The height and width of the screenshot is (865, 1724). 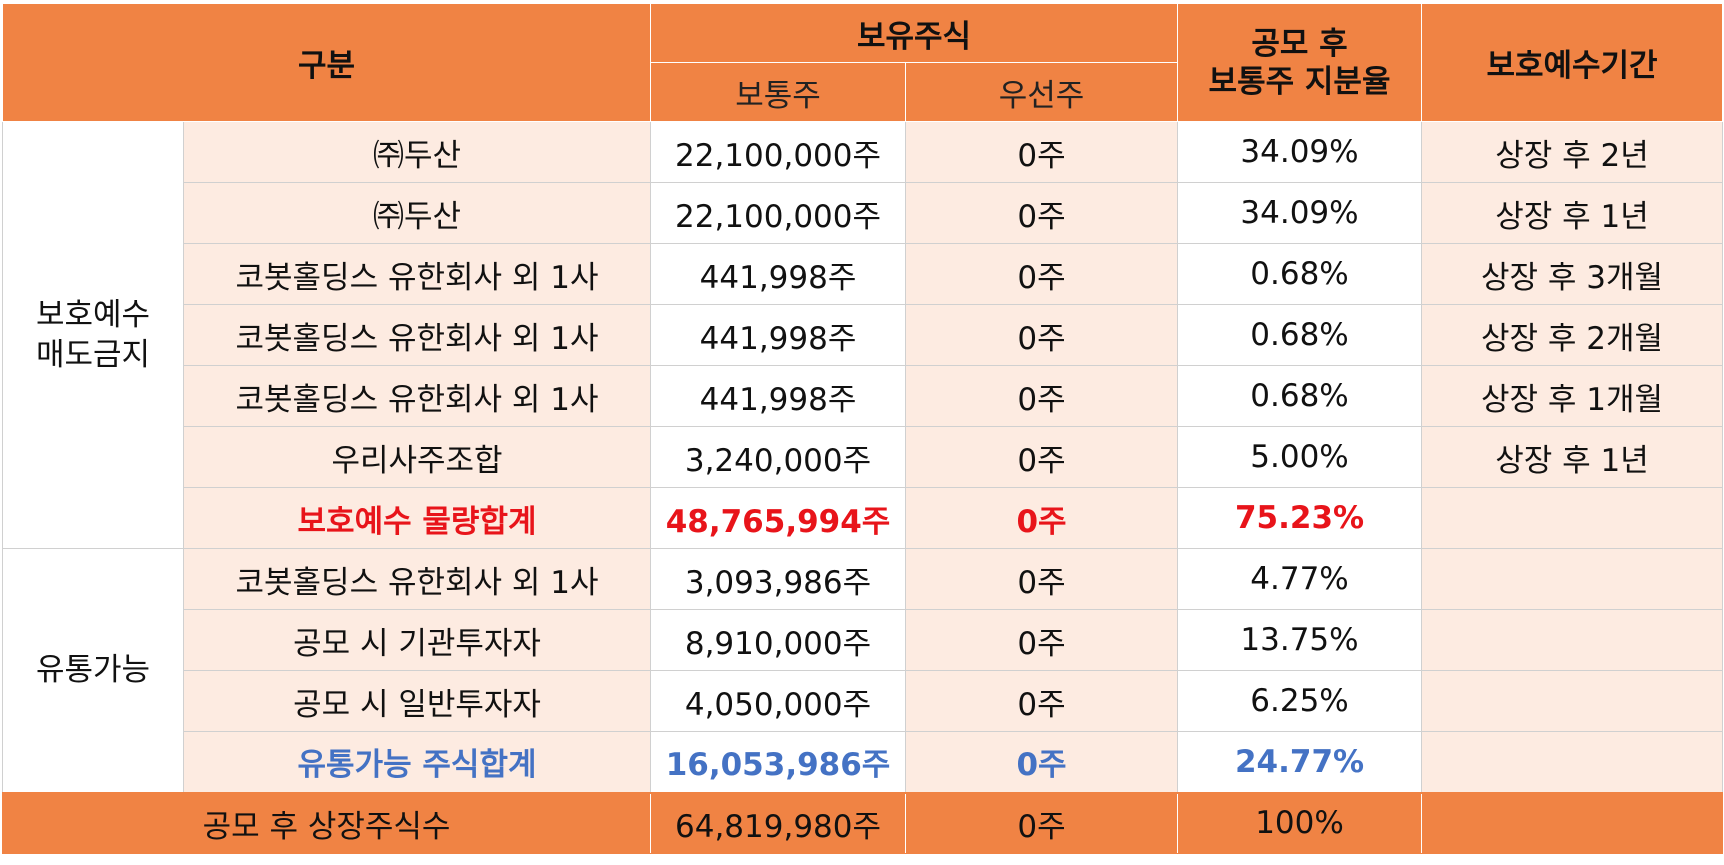 What do you see at coordinates (1300, 518) in the screenshot?
I see `row-ratio: 75.23%` at bounding box center [1300, 518].